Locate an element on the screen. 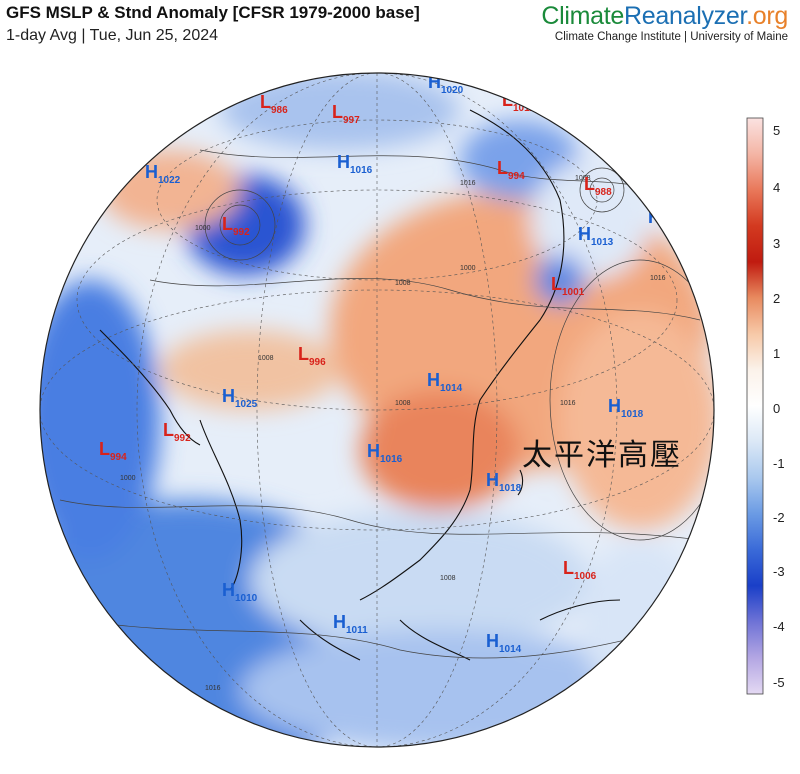  high-pressure-center: H1010 is located at coordinates (240, 592).